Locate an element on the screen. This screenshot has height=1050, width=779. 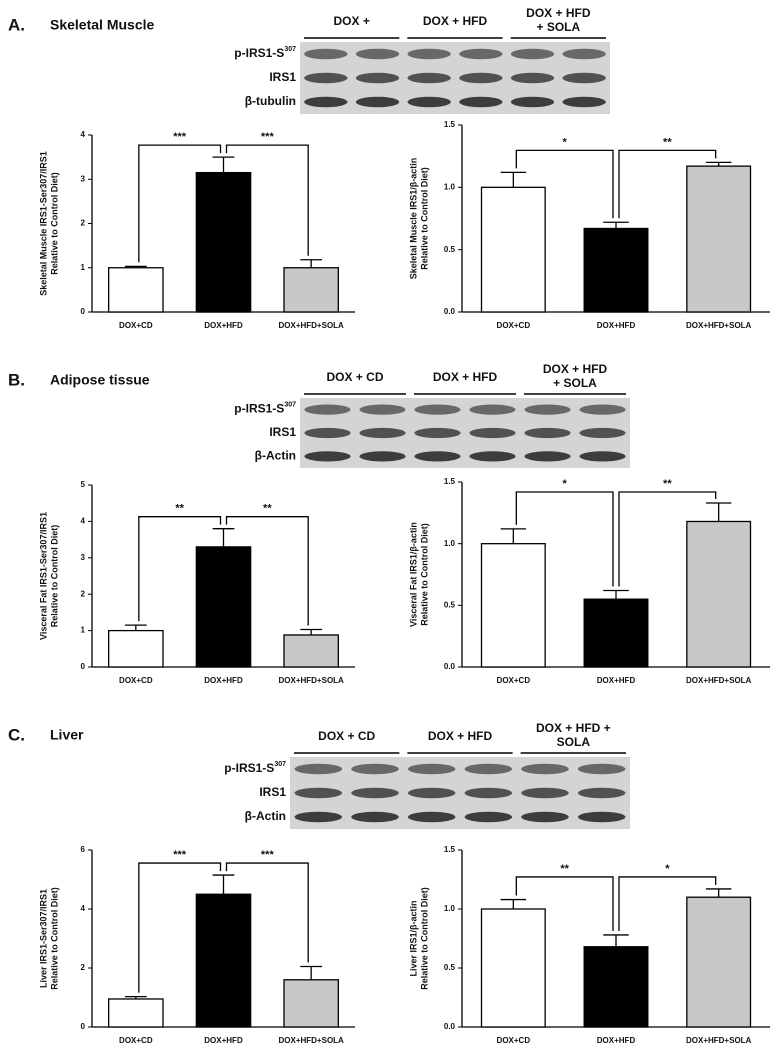
blot-row-label: β-Actin is located at coordinates (265, 816).